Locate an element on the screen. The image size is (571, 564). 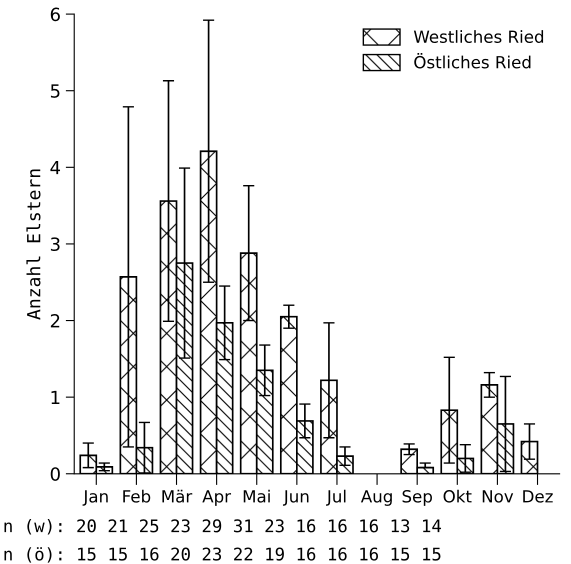
legend-label: Östliches Ried is located at coordinates (472, 60).